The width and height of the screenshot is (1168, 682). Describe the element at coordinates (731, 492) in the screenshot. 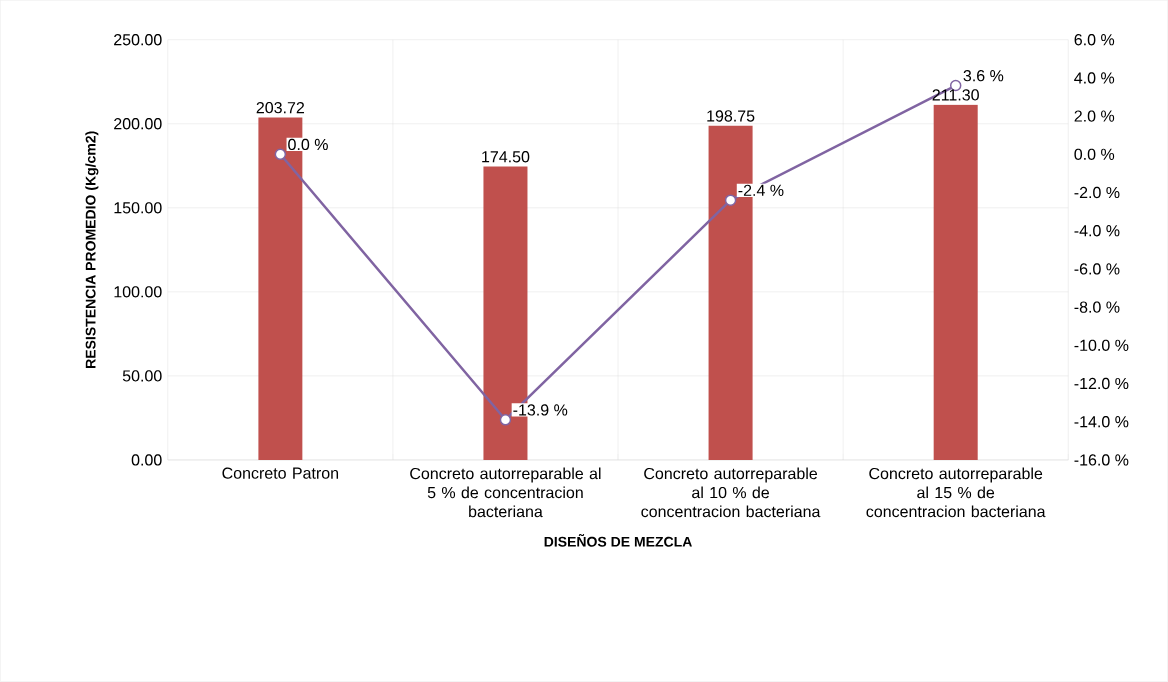

I see `x-tick-label: Concreto autorreparable al 10 % de concentracion bacteriana` at that location.